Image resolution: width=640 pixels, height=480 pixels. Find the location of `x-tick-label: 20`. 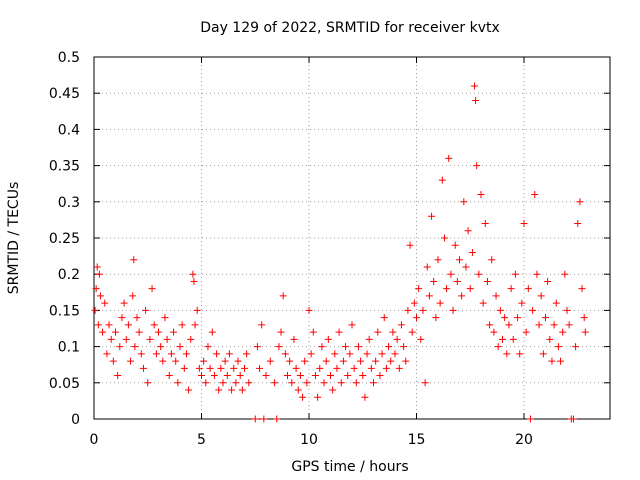

x-tick-label: 20 is located at coordinates (524, 440).